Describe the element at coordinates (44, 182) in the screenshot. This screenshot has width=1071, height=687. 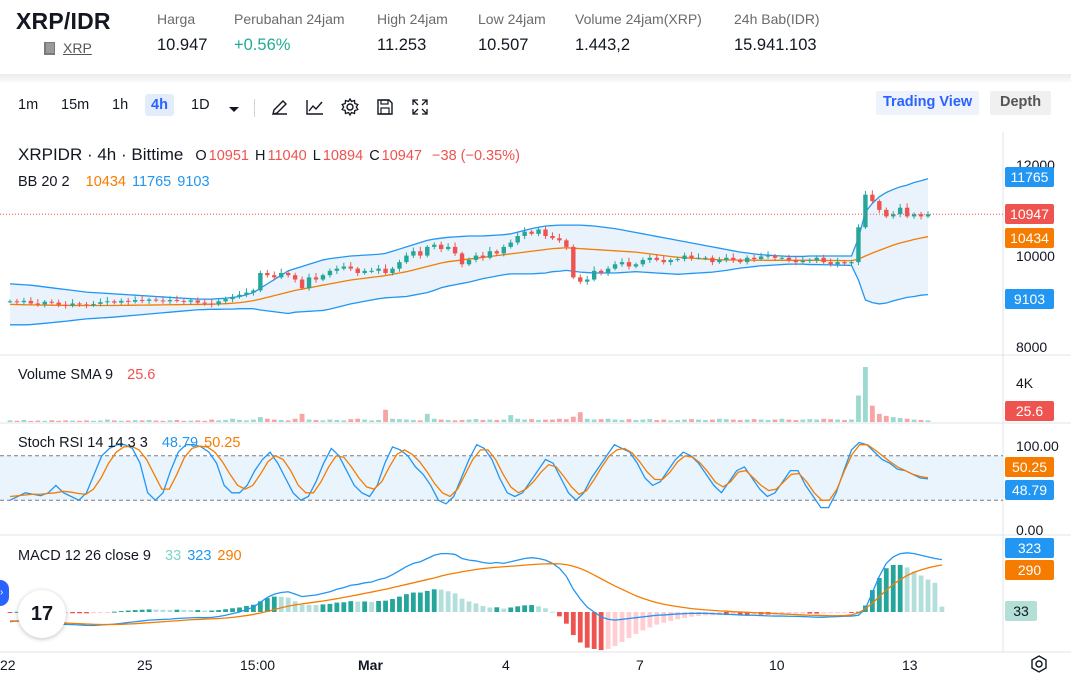
I see `bb-label: BB 20 2` at that location.